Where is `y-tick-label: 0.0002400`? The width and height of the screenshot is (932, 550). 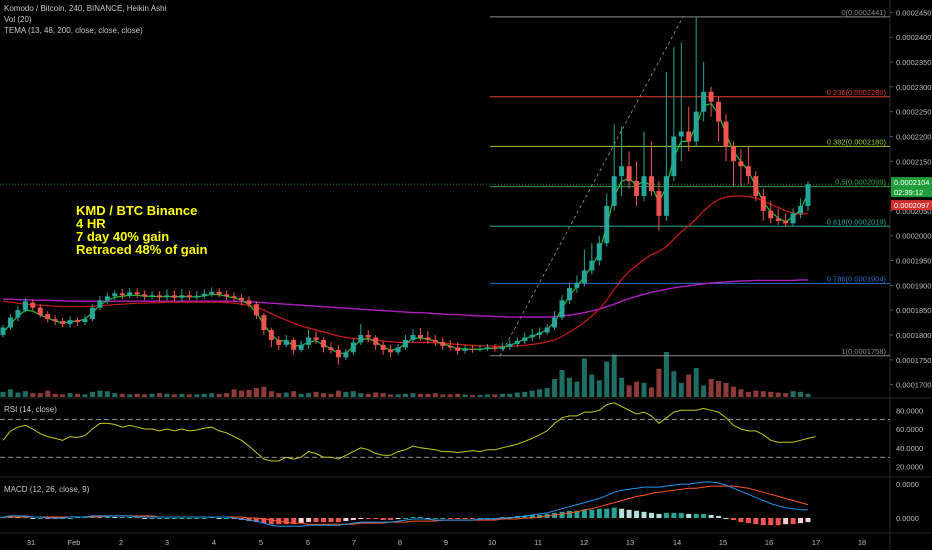 y-tick-label: 0.0002400 is located at coordinates (913, 37).